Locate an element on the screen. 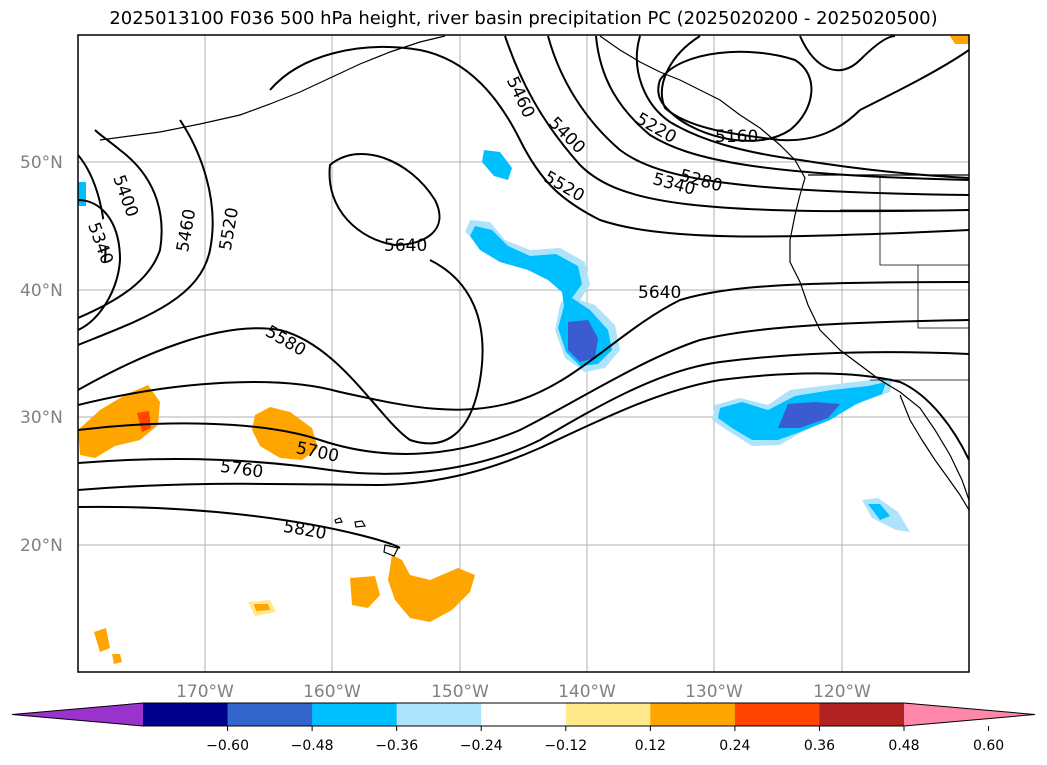 The width and height of the screenshot is (1047, 765). colorbar-tick-label: −0.48 is located at coordinates (312, 746).